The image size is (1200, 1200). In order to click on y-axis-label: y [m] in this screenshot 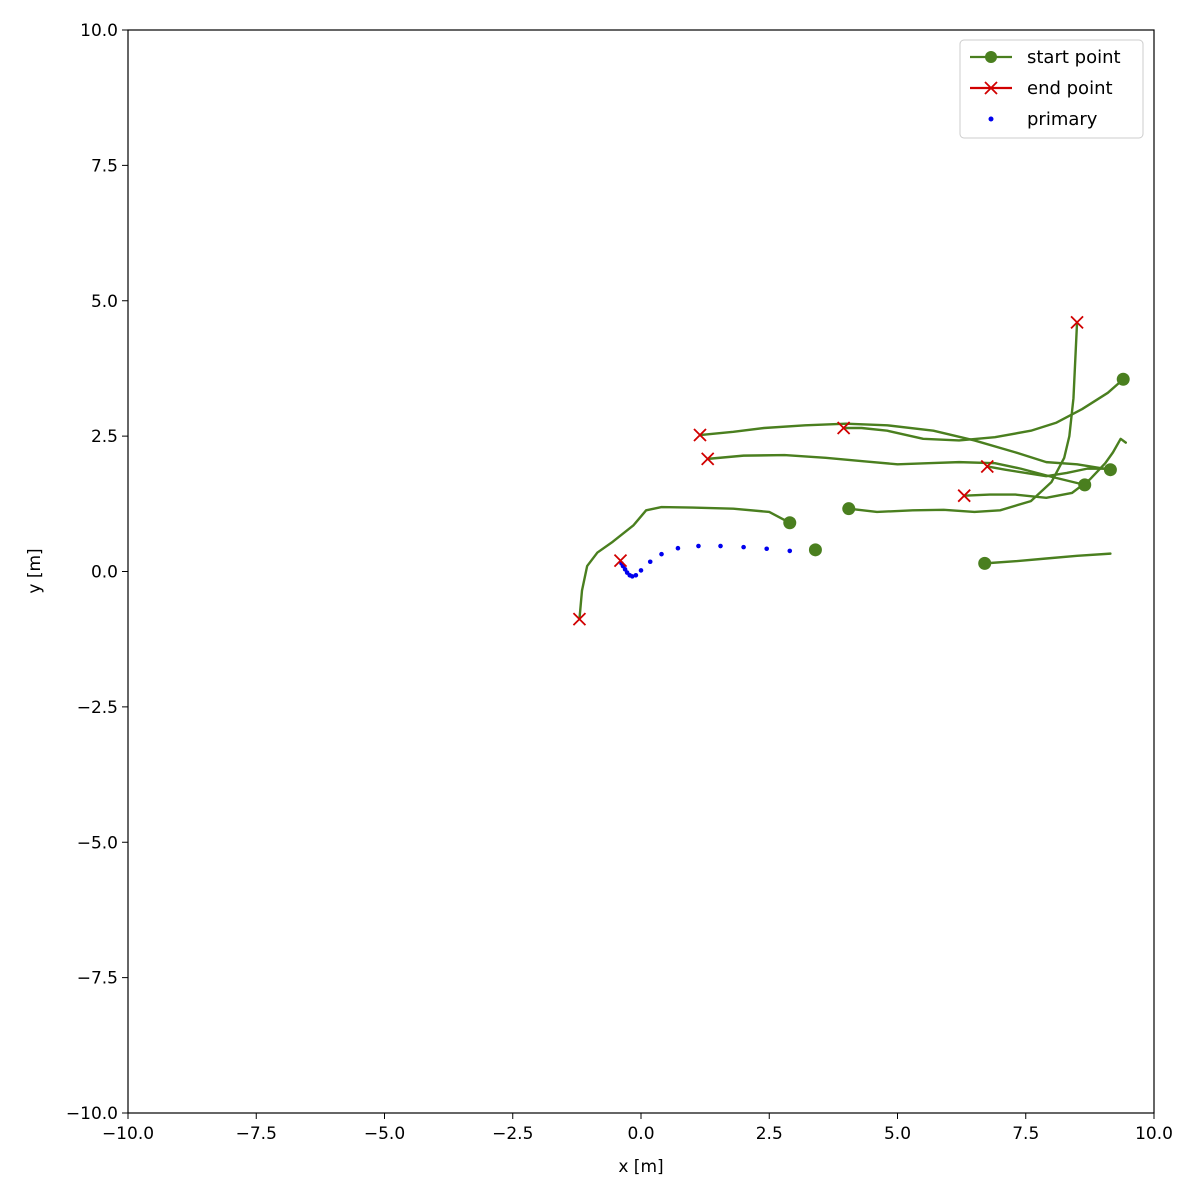, I will do `click(35, 570)`.